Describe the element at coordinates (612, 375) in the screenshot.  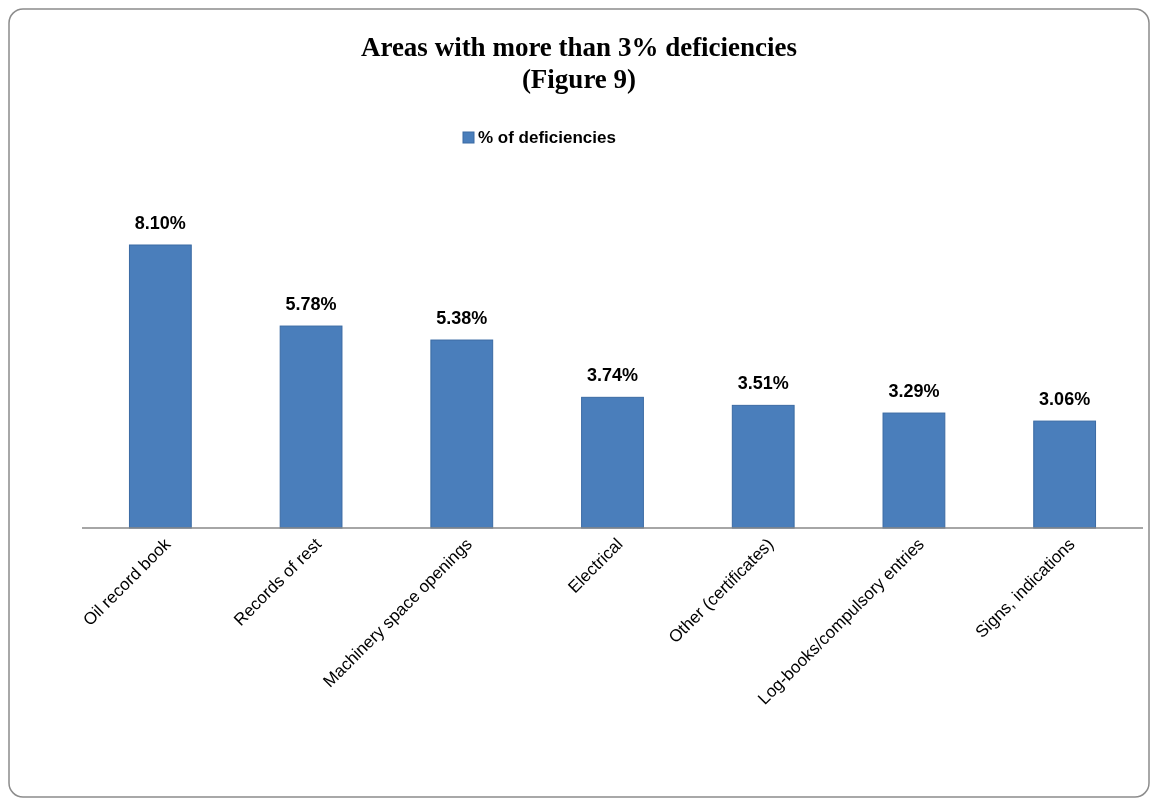
I see `data-label: 3.74%` at that location.